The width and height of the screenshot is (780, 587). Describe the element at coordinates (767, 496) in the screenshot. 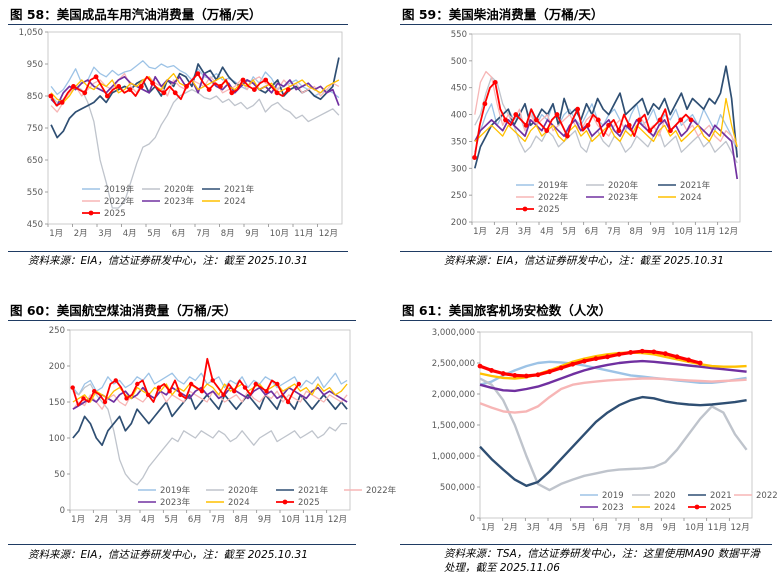

I see `legend-label-2022: 2022` at that location.